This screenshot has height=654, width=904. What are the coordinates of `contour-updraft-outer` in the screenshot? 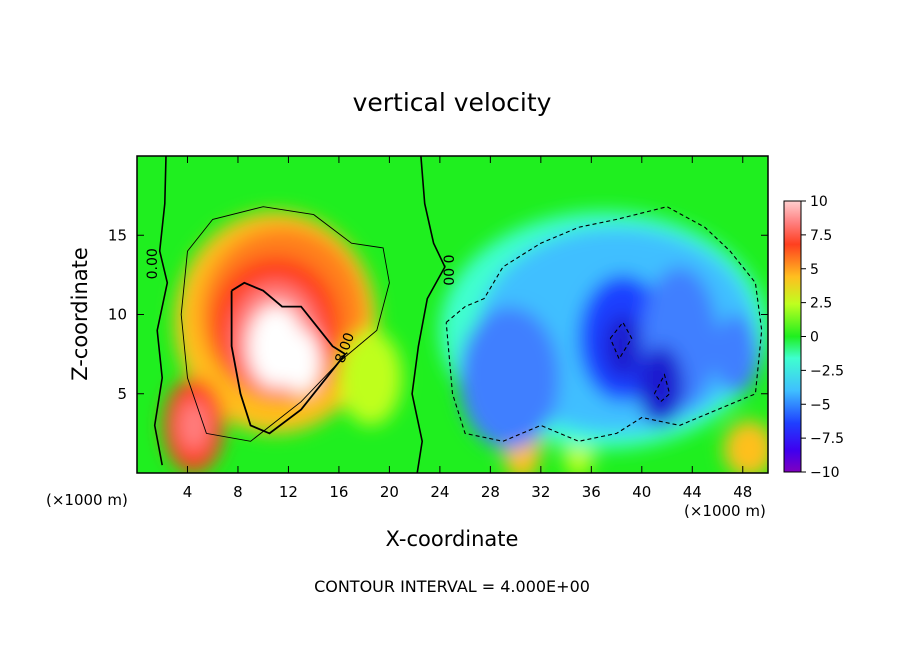 It's located at (285, 324).